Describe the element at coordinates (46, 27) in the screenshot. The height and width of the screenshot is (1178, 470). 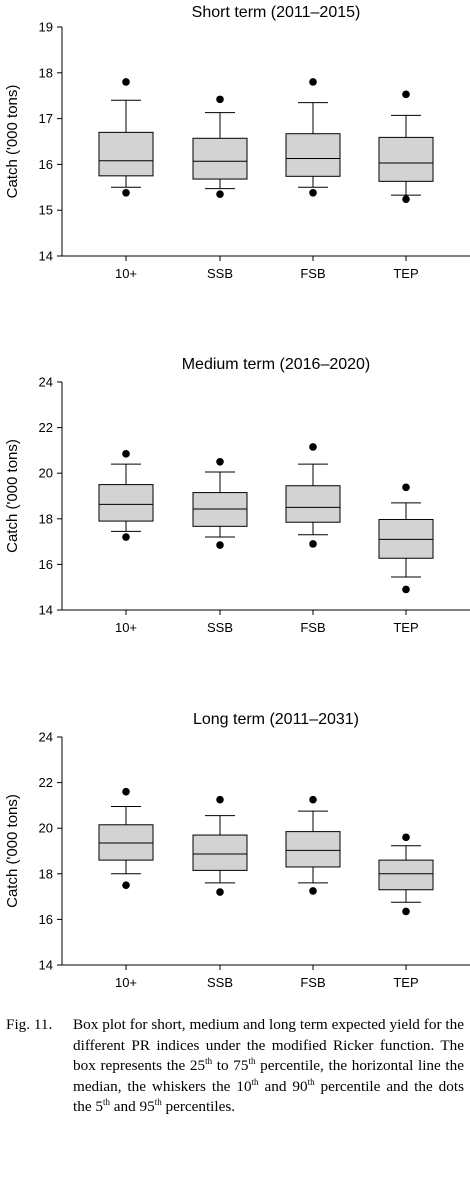
I see `y-tick-label: 19` at that location.